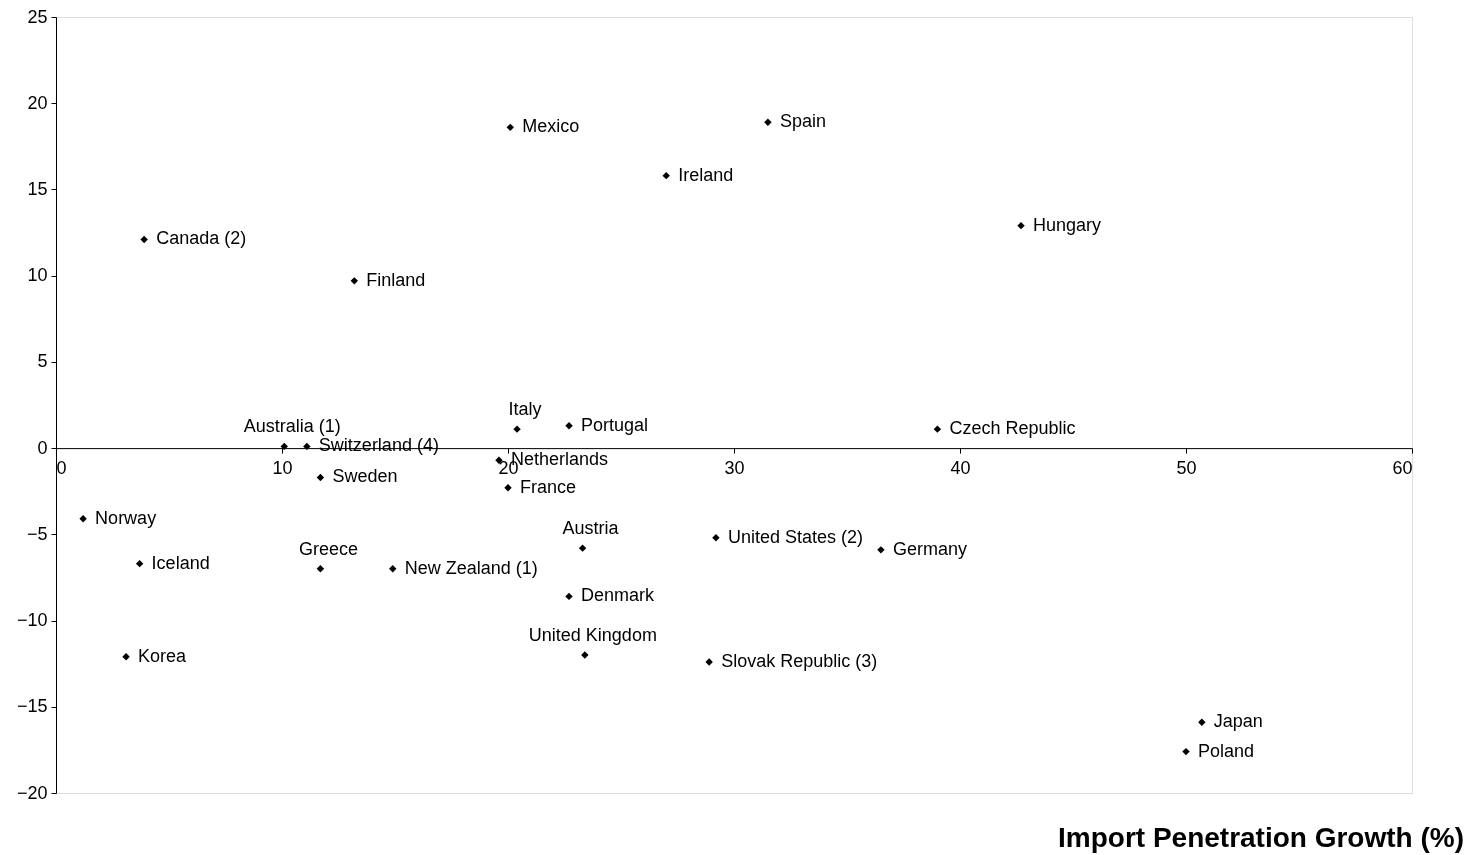 This screenshot has height=855, width=1472. I want to click on annotation: Italy, so click(525, 409).